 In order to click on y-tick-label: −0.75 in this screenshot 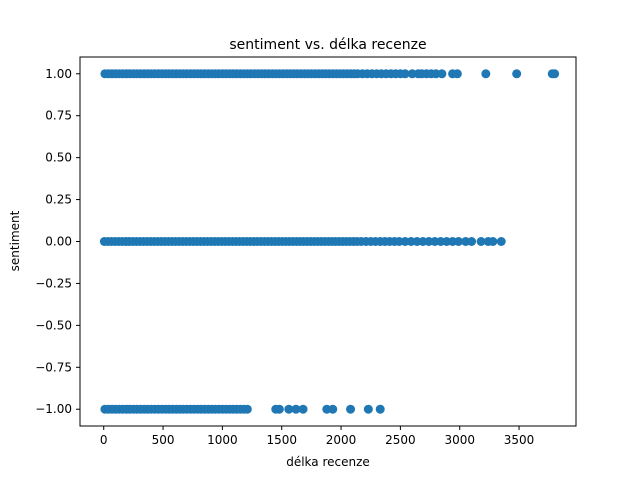, I will do `click(53, 367)`.